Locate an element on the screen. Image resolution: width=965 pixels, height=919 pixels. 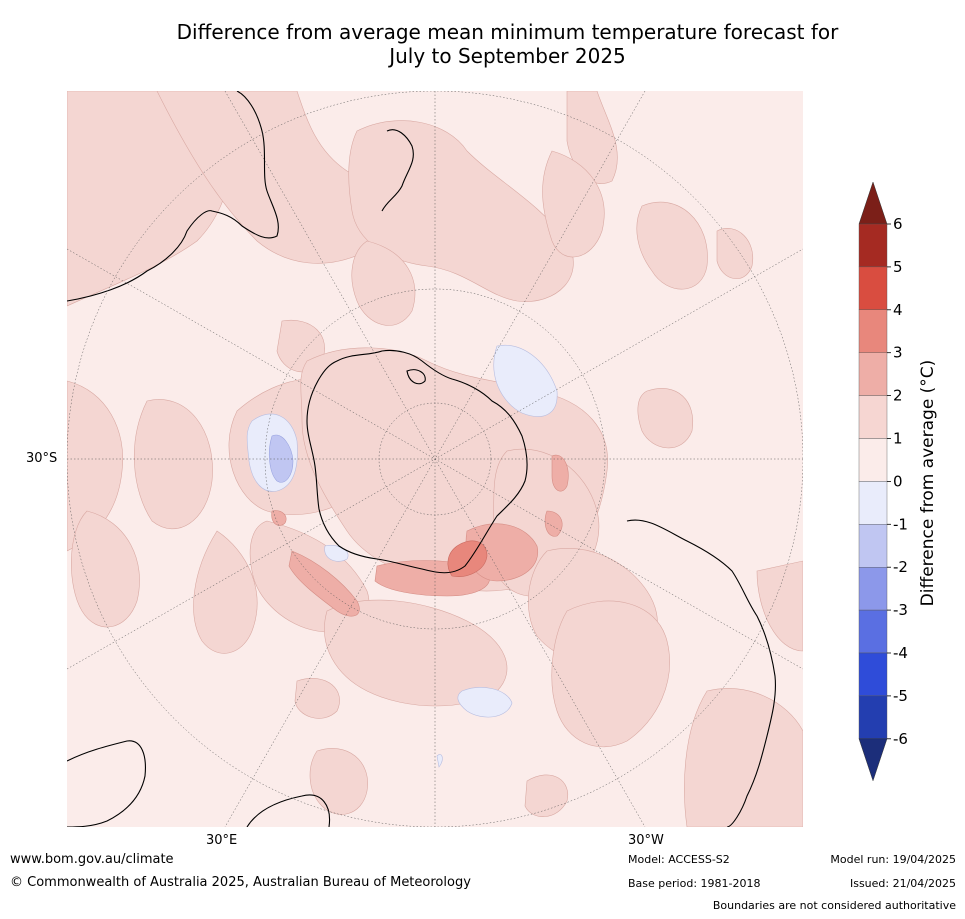
colorbar-tick-label: 1 is located at coordinates (898, 439).